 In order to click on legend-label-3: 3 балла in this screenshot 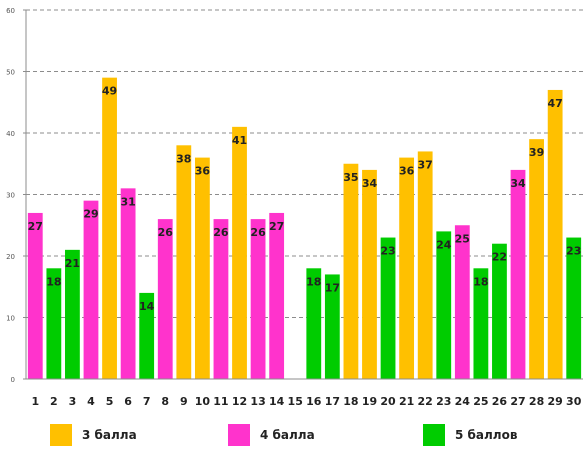, I will do `click(109, 435)`.